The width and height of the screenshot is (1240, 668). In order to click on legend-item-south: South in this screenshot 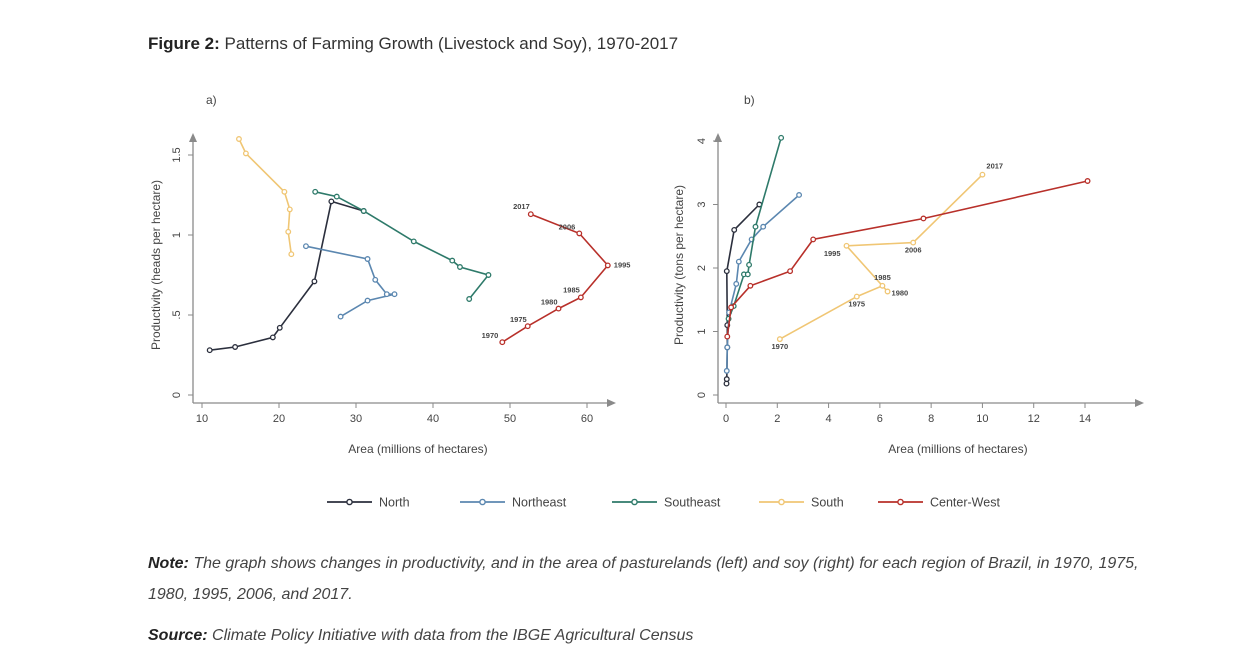, I will do `click(801, 503)`.